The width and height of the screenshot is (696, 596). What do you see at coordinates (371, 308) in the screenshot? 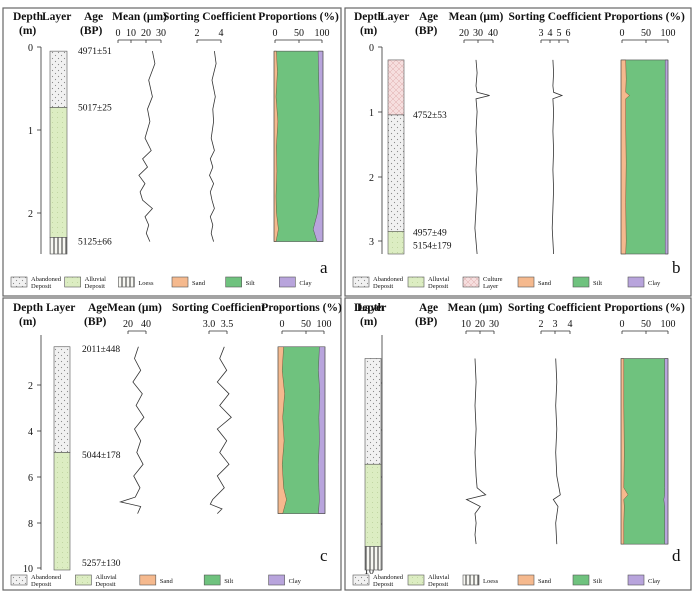
I see `layer-header: Layer` at bounding box center [371, 308].